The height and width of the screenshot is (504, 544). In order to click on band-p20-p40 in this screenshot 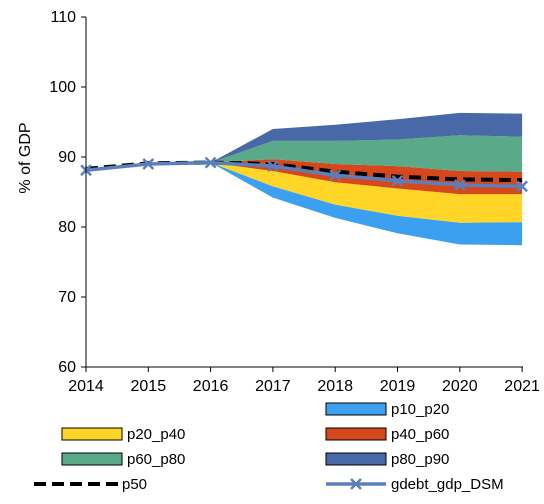, I will do `click(366, 192)`.